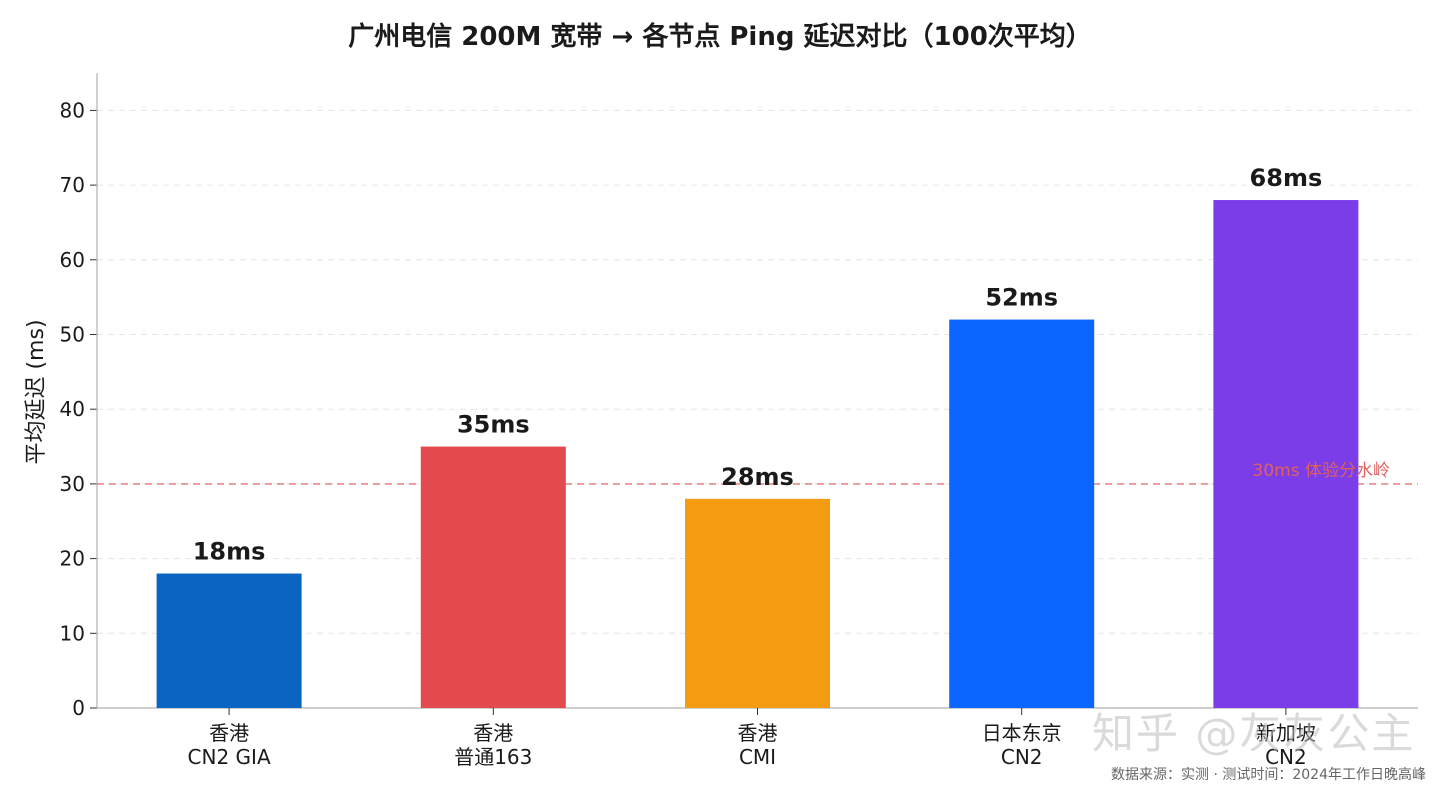  I want to click on x-tick-label: 日本东京, so click(1022, 733).